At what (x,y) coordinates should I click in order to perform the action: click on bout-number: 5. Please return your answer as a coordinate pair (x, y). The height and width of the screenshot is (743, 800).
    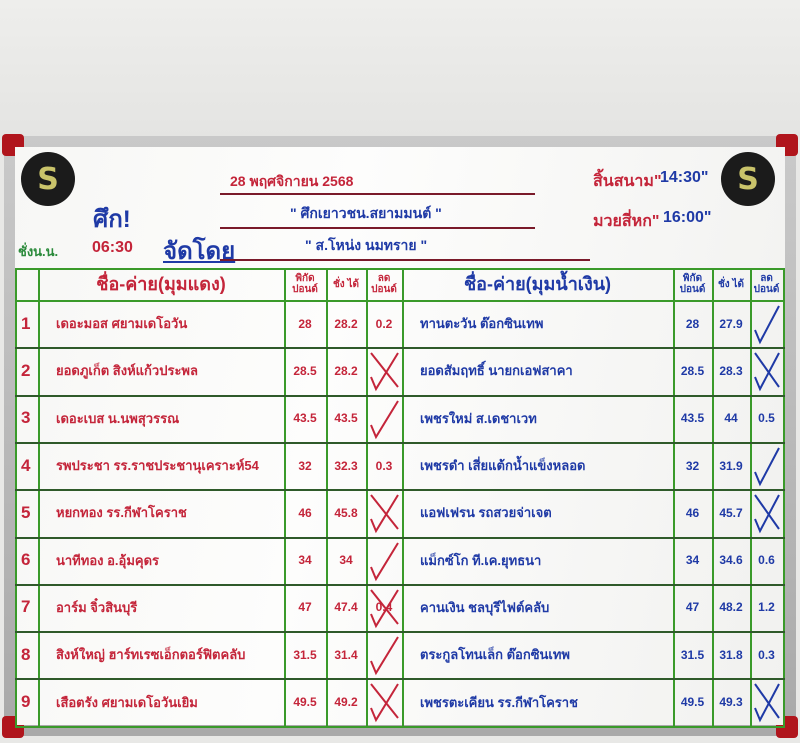
    Looking at the image, I should click on (26, 512).